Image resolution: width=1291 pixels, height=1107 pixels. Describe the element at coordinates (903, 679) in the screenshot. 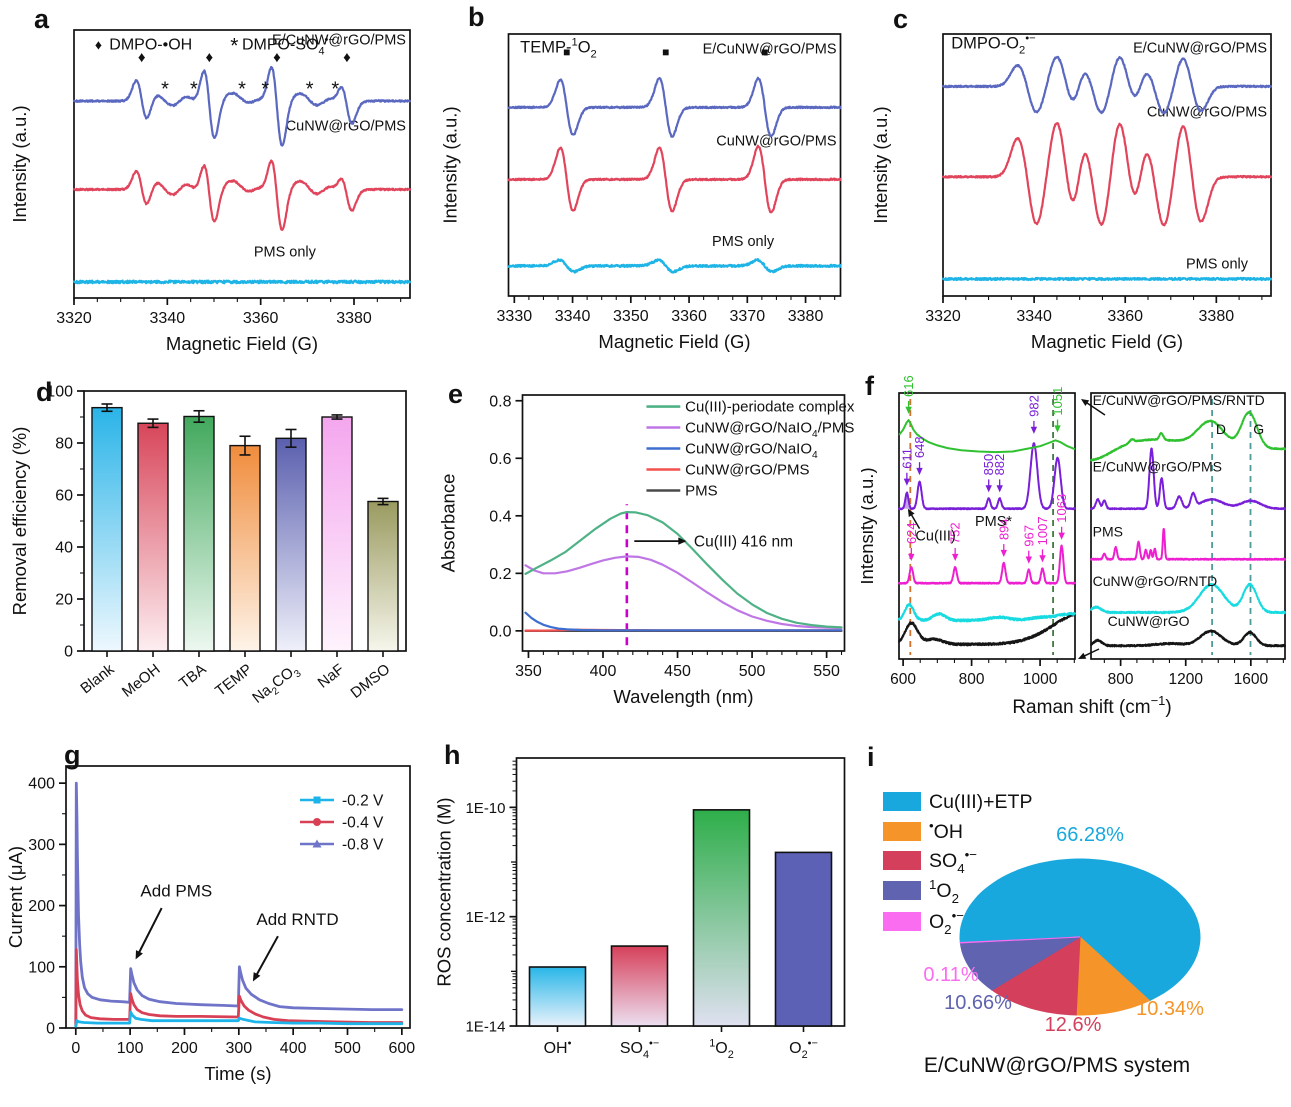

I see `svg-text: 600` at that location.